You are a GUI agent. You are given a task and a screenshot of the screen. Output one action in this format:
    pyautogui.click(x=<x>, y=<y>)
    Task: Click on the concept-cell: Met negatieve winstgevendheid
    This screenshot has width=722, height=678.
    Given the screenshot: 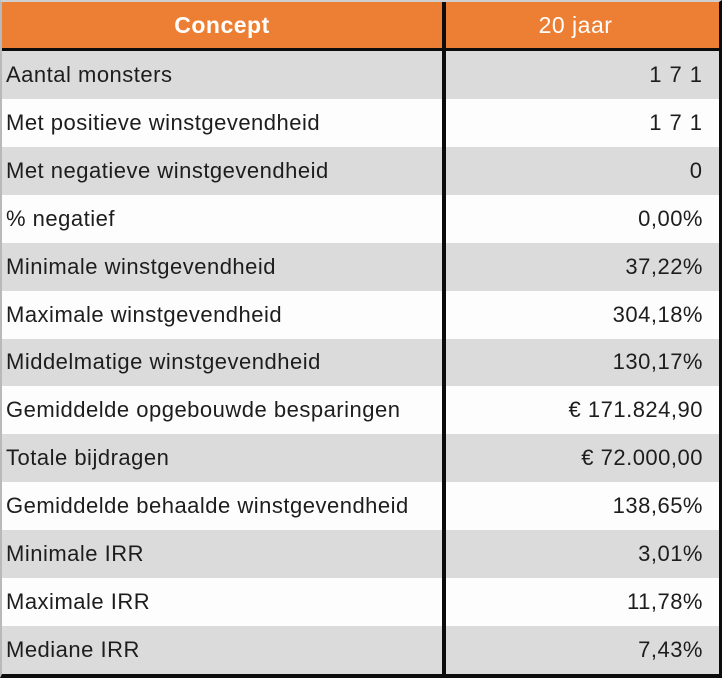 What is the action you would take?
    pyautogui.click(x=224, y=170)
    